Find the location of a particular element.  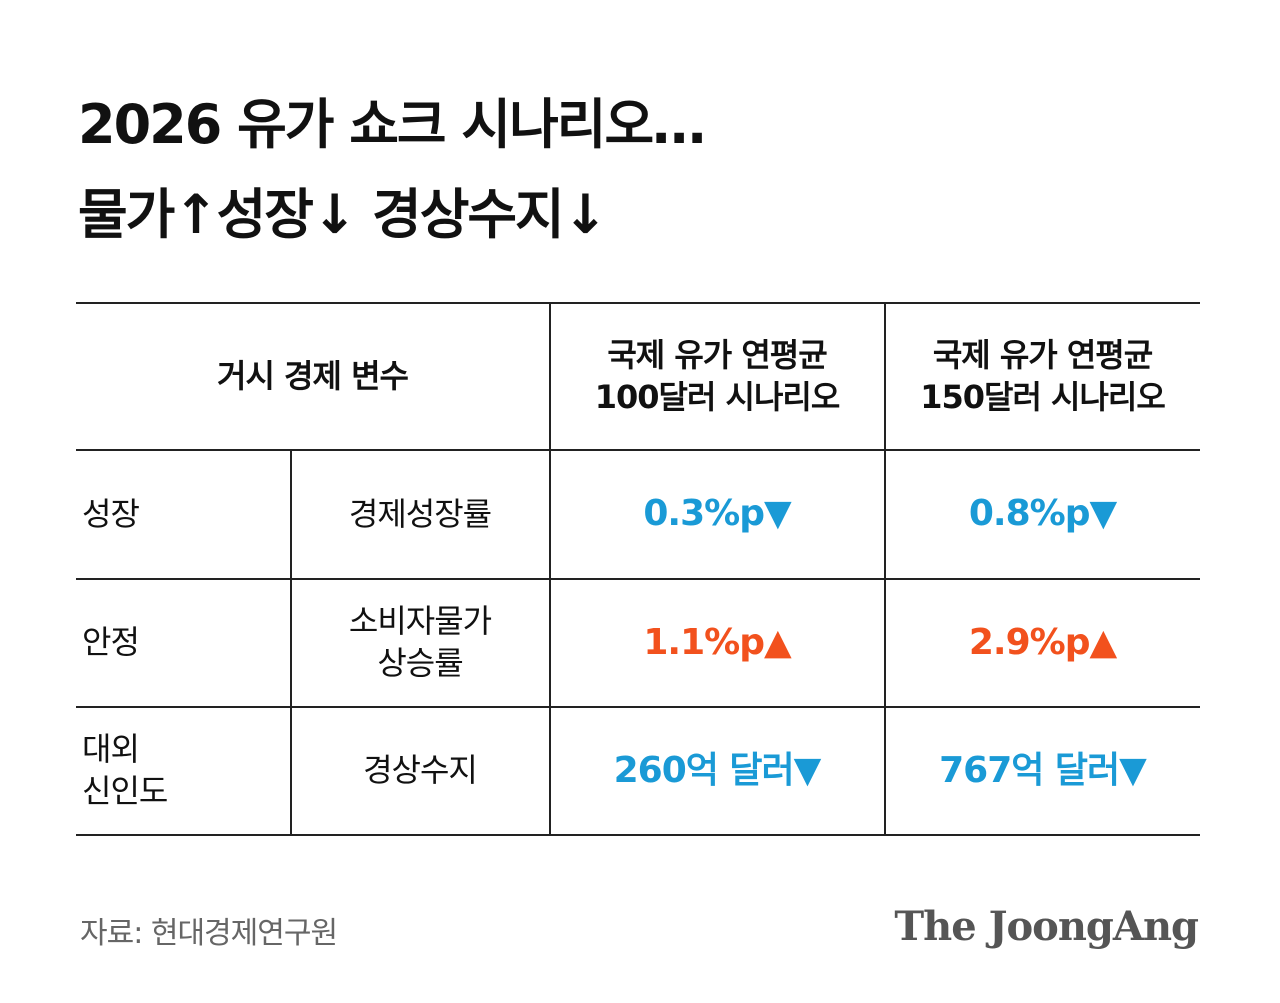

logo: The JoongAng is located at coordinates (1046, 926).